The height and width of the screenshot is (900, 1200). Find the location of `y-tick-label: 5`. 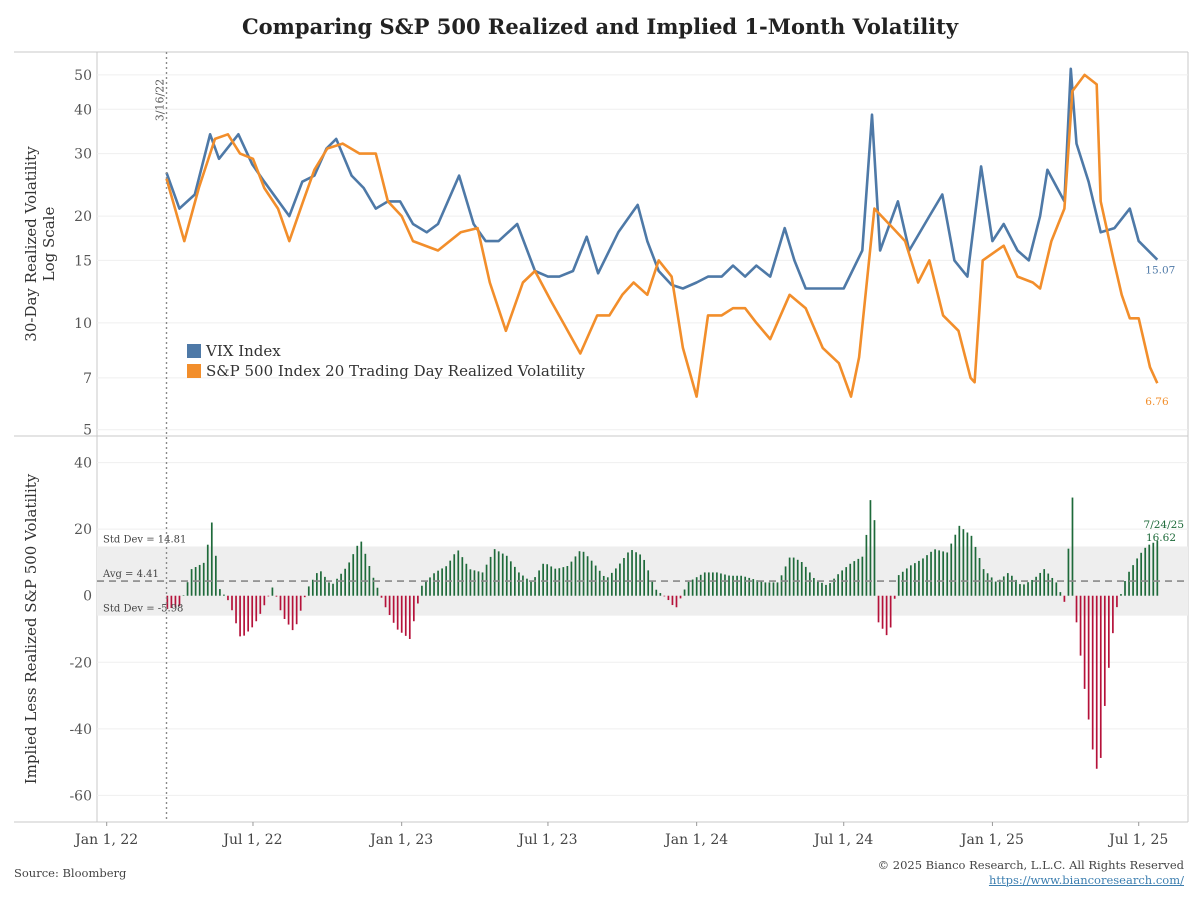

y-tick-label: 5 is located at coordinates (87, 431).